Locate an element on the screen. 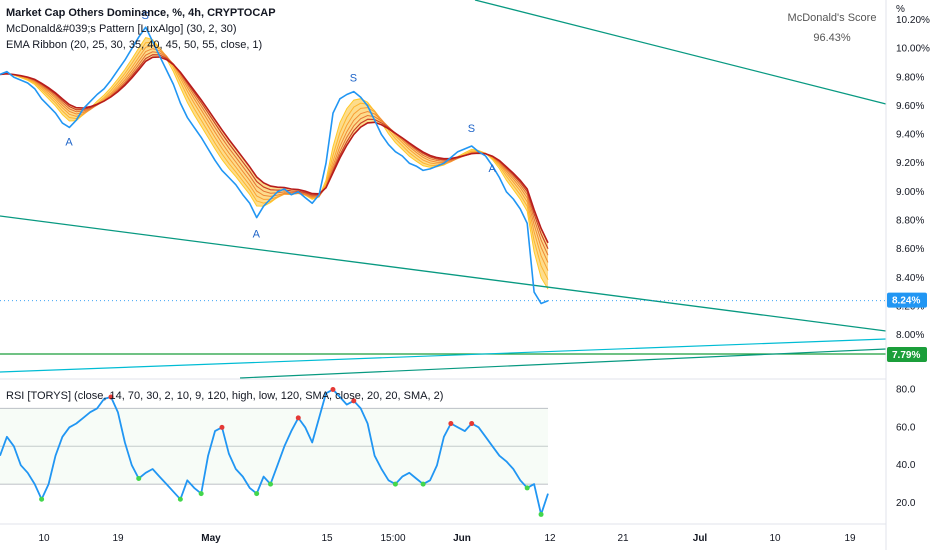 Image resolution: width=932 pixels, height=550 pixels. price-axis-tick: 9.20% is located at coordinates (910, 163).